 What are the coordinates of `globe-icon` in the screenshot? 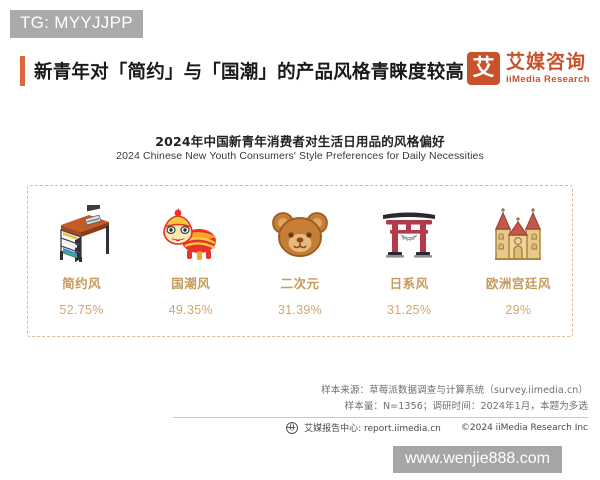 It's located at (292, 427).